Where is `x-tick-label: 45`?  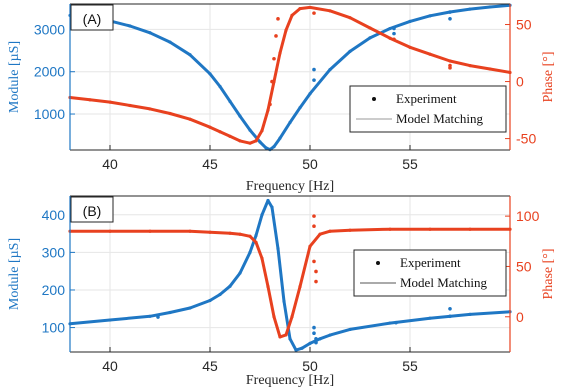
x-tick-label: 45 is located at coordinates (210, 164).